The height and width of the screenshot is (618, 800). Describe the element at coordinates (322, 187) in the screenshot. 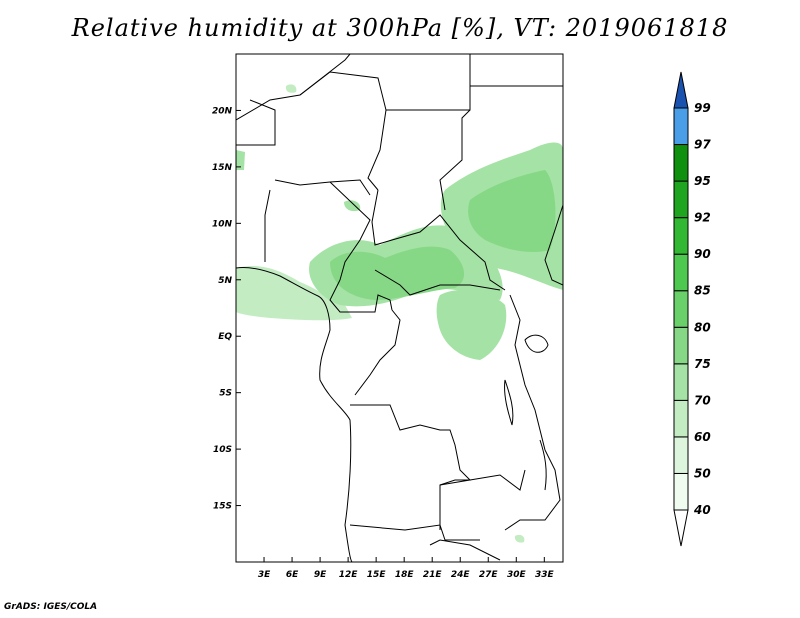

I see `border-niger-chad` at that location.